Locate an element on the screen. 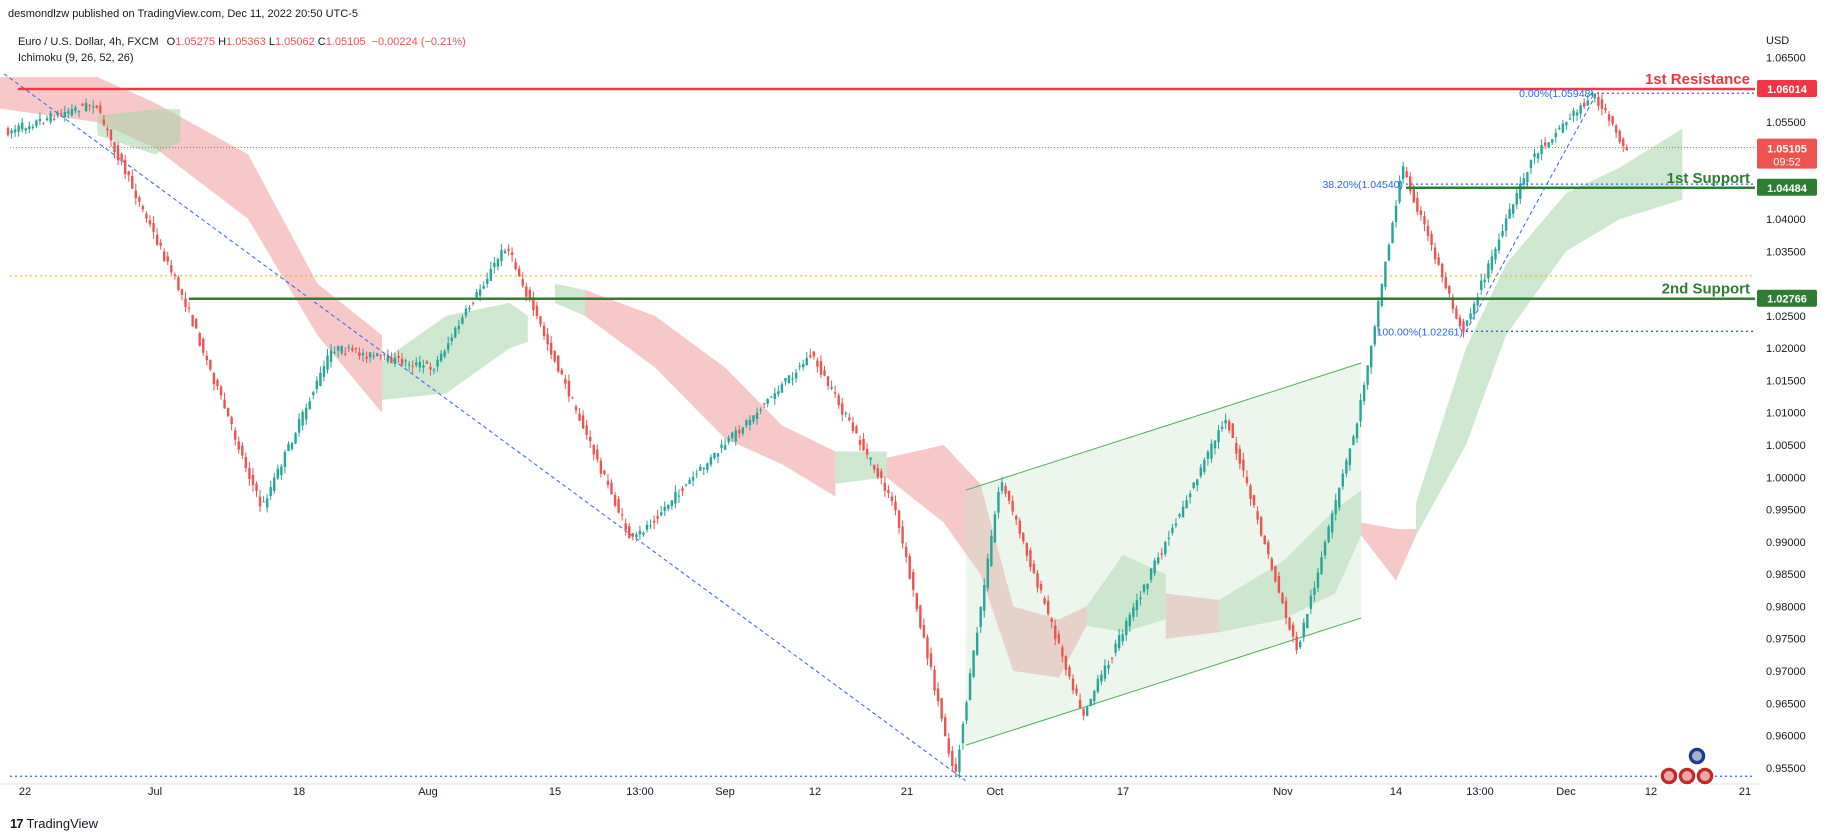 Image resolution: width=1832 pixels, height=840 pixels. channel-upper-line is located at coordinates (1163, 426).